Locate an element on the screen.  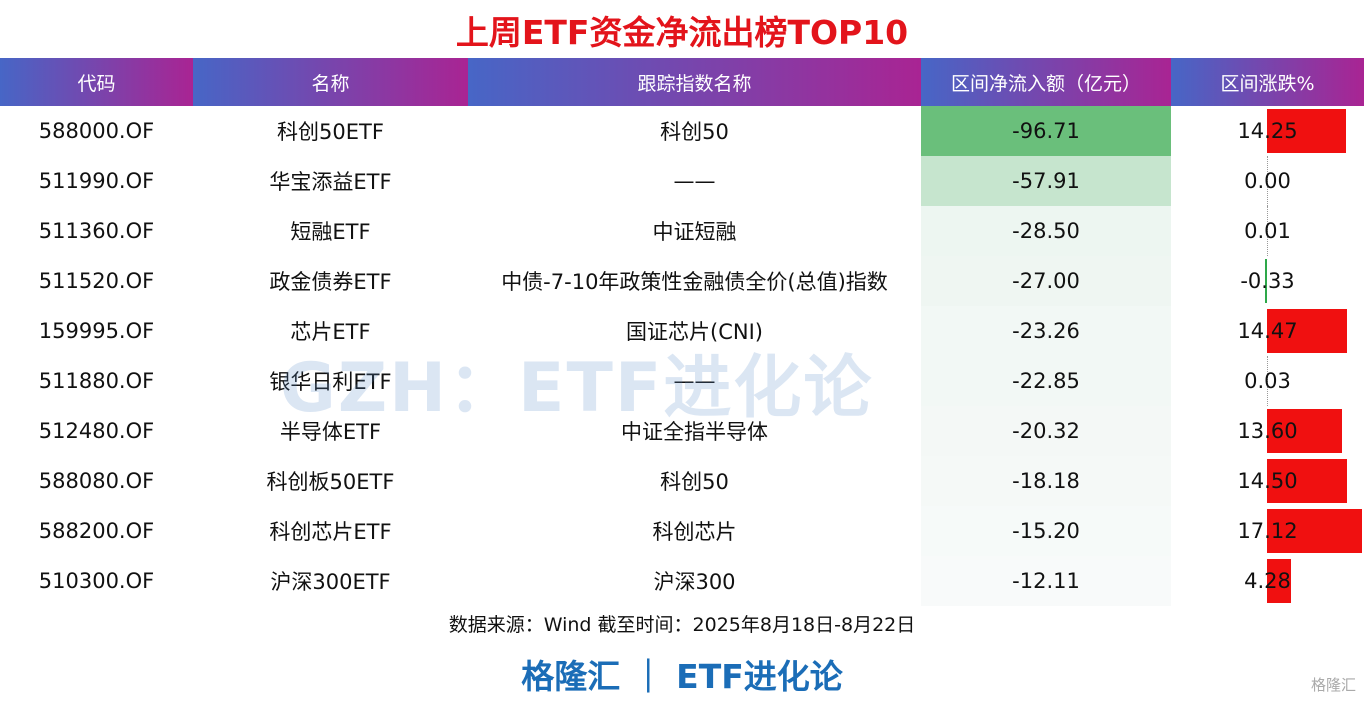
table-cell: 科创芯片ETF is located at coordinates (330, 532).